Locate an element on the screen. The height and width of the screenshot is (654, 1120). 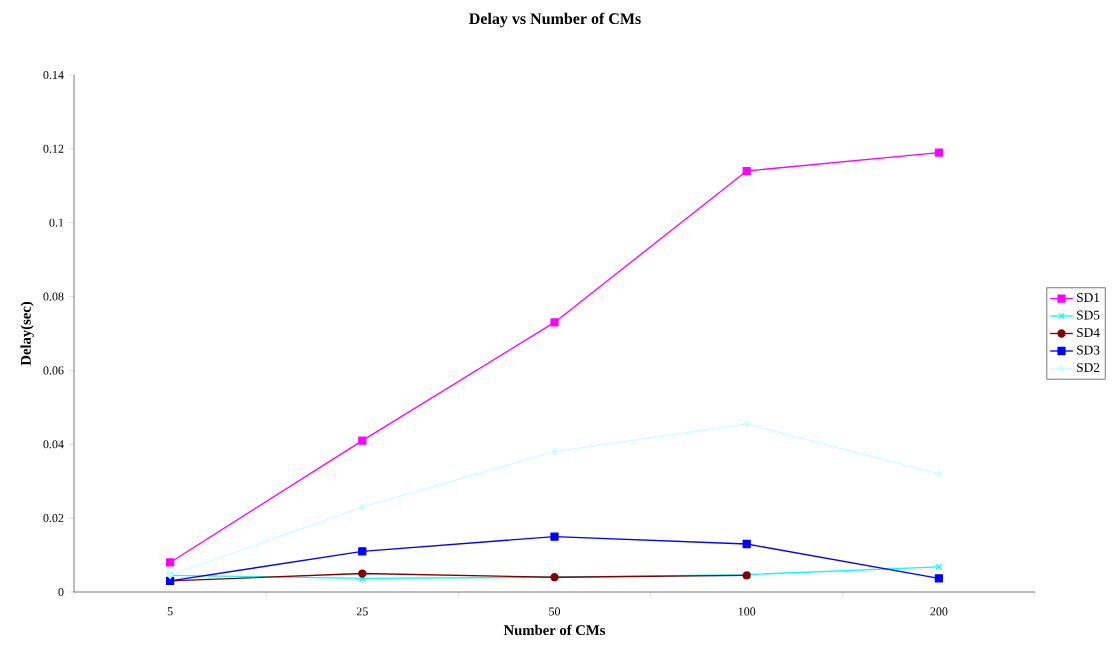
y-tick-label: 0.02 is located at coordinates (53, 518).